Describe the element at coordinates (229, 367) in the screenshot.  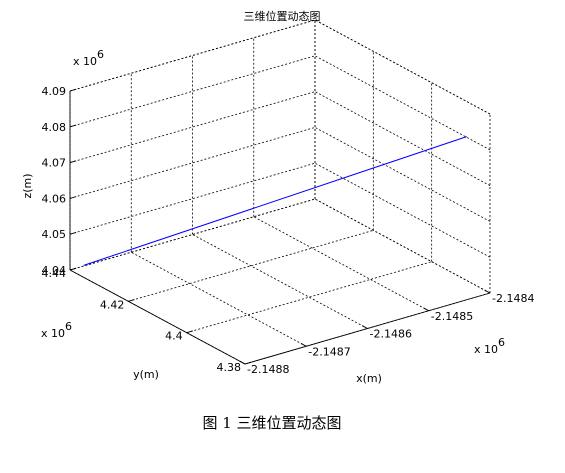
I see `y-tick-label: 4.38` at that location.